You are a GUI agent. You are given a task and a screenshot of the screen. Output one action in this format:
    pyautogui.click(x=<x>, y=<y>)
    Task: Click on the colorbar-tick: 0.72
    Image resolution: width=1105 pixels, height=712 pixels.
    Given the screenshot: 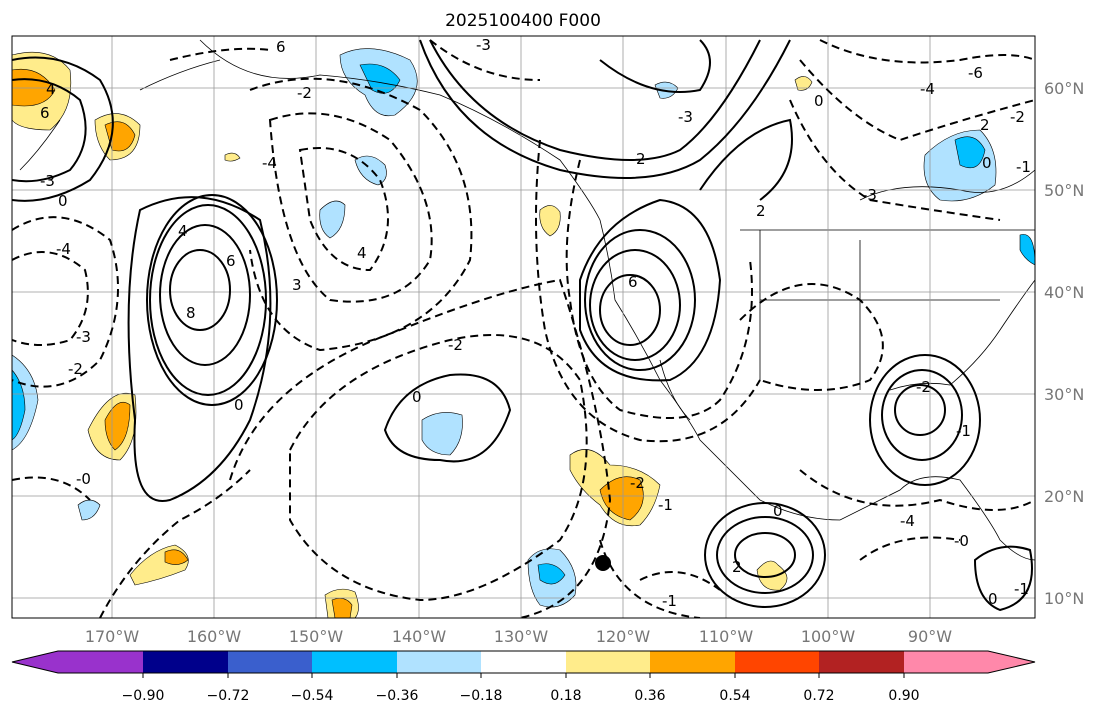 What is the action you would take?
    pyautogui.click(x=818, y=696)
    